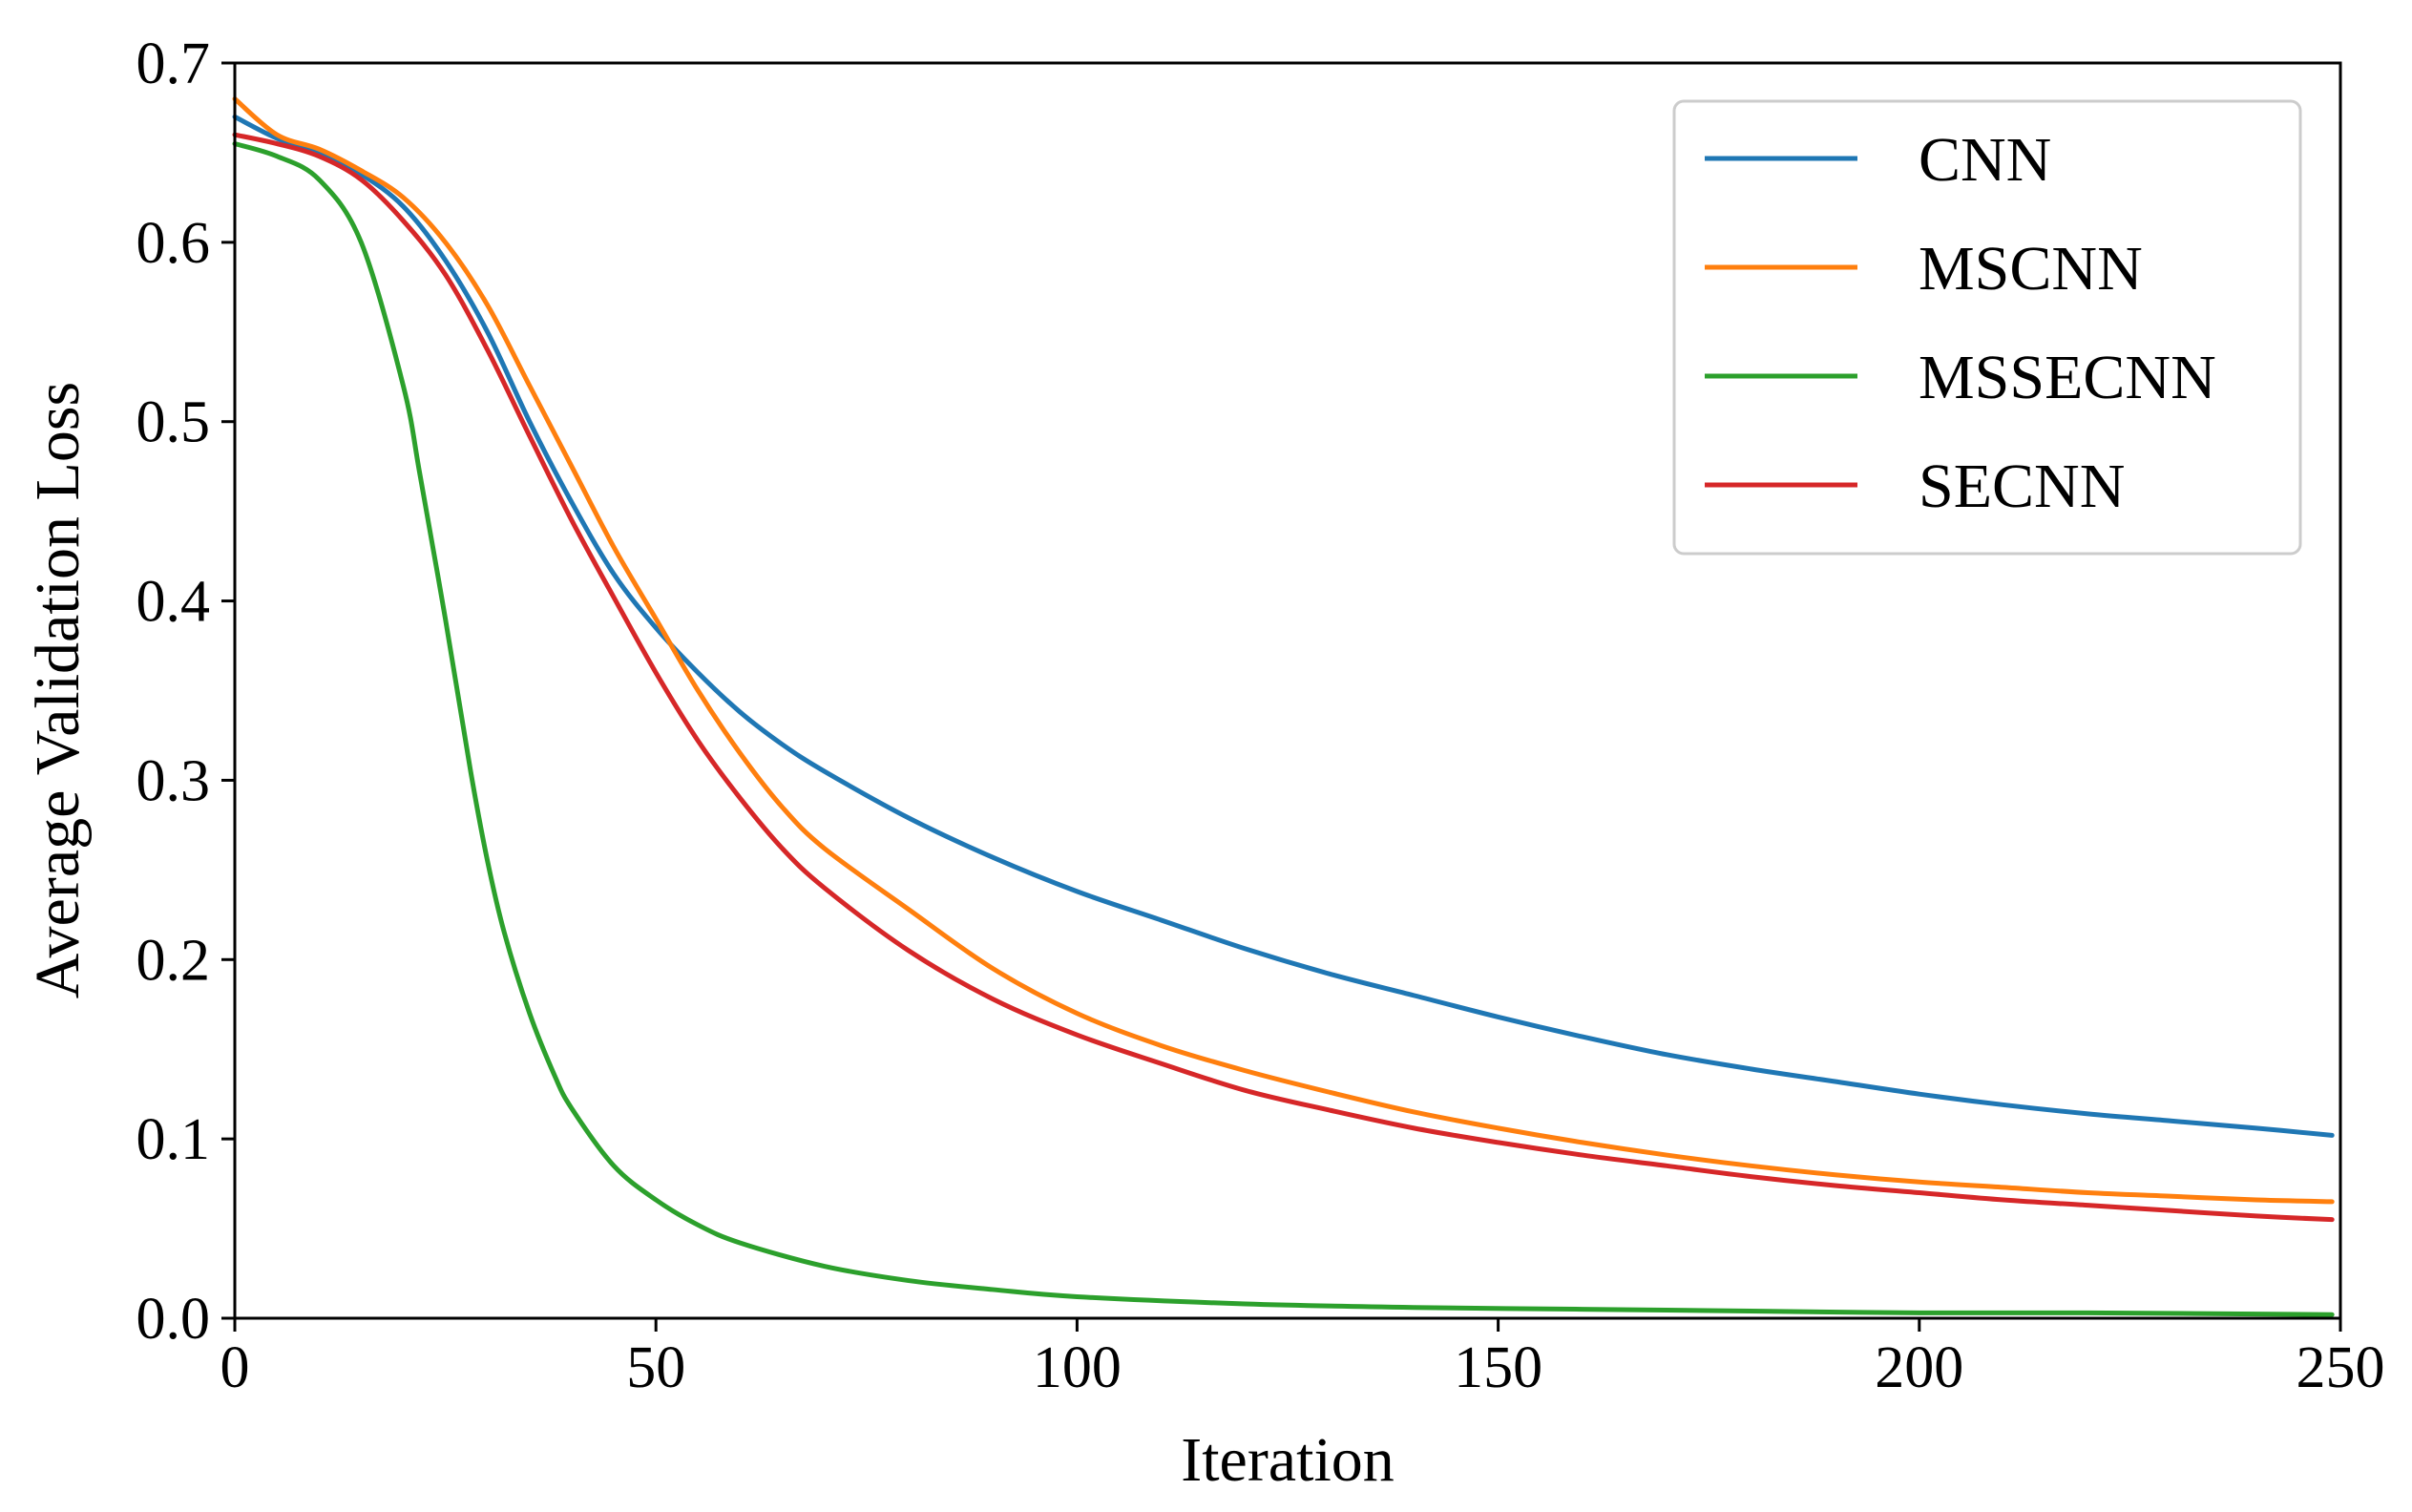  What do you see at coordinates (185, 692) in the screenshot?
I see `y-axis: 0.0 0.1 0.2 0.3 0.4 0.5 0.6 0.7` at bounding box center [185, 692].